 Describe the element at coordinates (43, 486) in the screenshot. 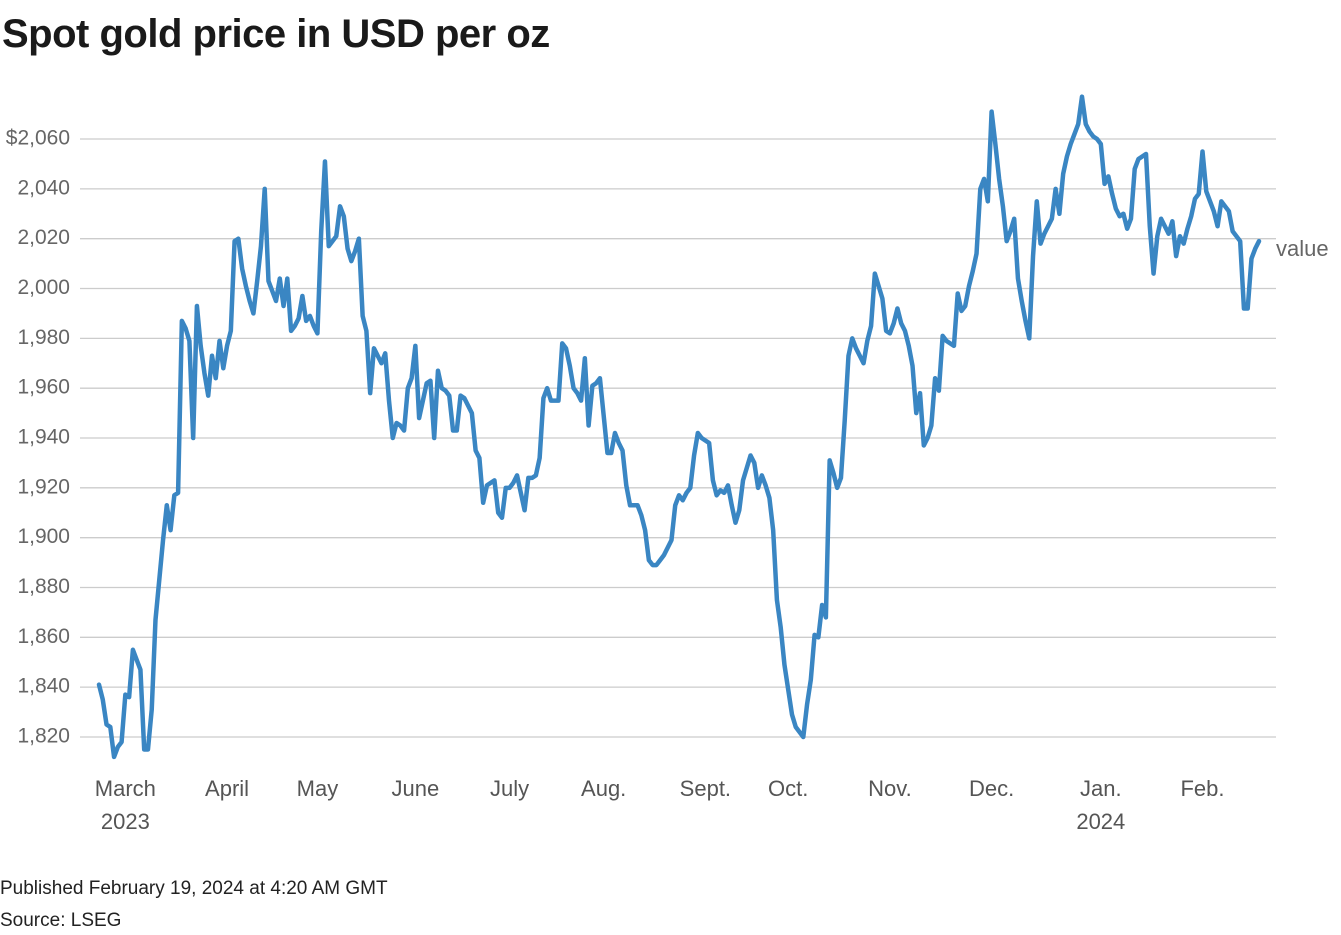

I see `y-tick-label: 1,920` at that location.